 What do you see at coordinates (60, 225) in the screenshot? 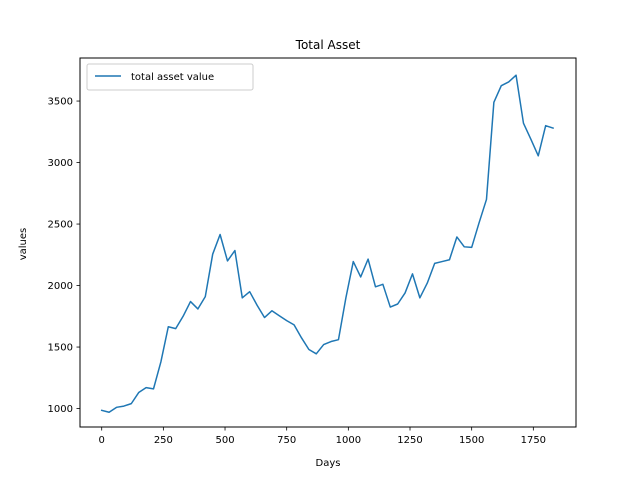
I see `y-tick-label: 2500` at bounding box center [60, 225].